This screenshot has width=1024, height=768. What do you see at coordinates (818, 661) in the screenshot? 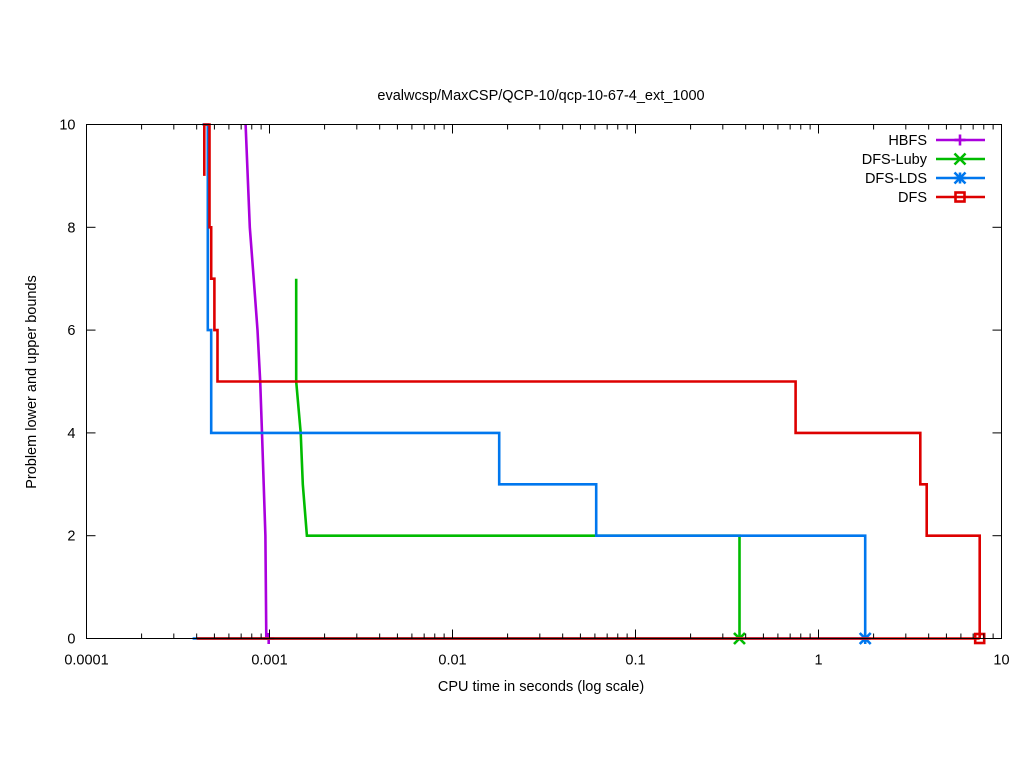
I see `x-tick-label: 1` at bounding box center [818, 661].